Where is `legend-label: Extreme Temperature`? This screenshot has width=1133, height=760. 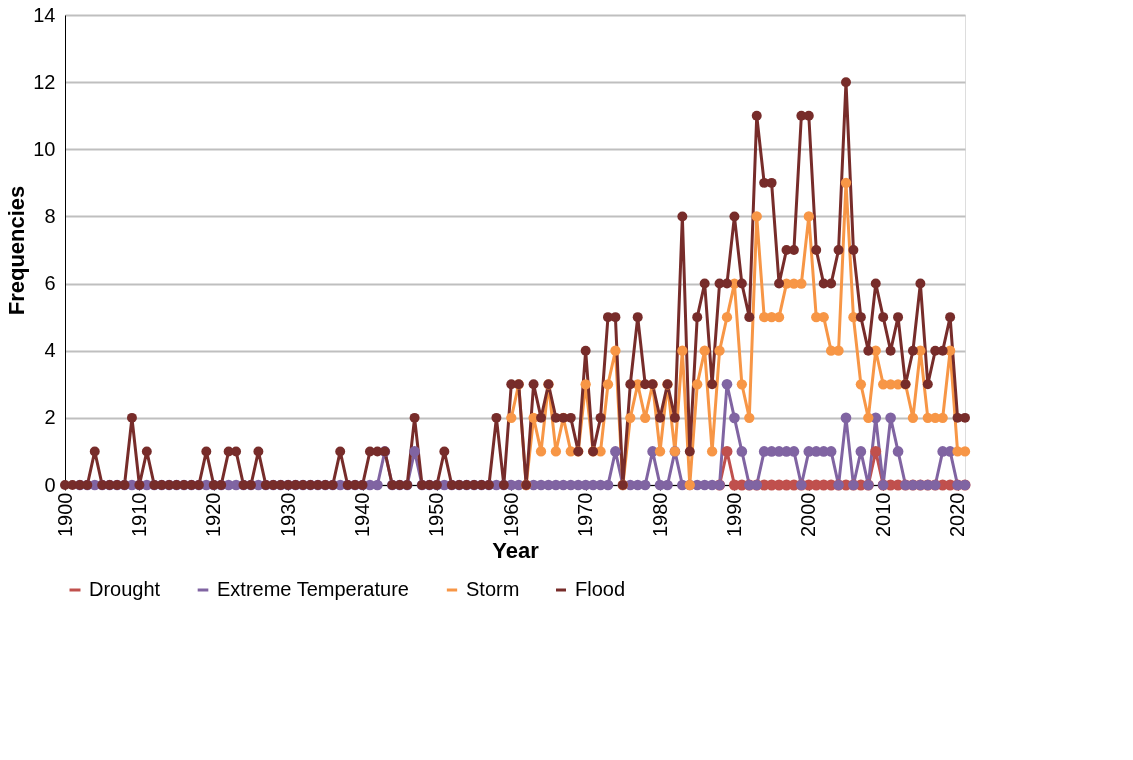 legend-label: Extreme Temperature is located at coordinates (313, 589).